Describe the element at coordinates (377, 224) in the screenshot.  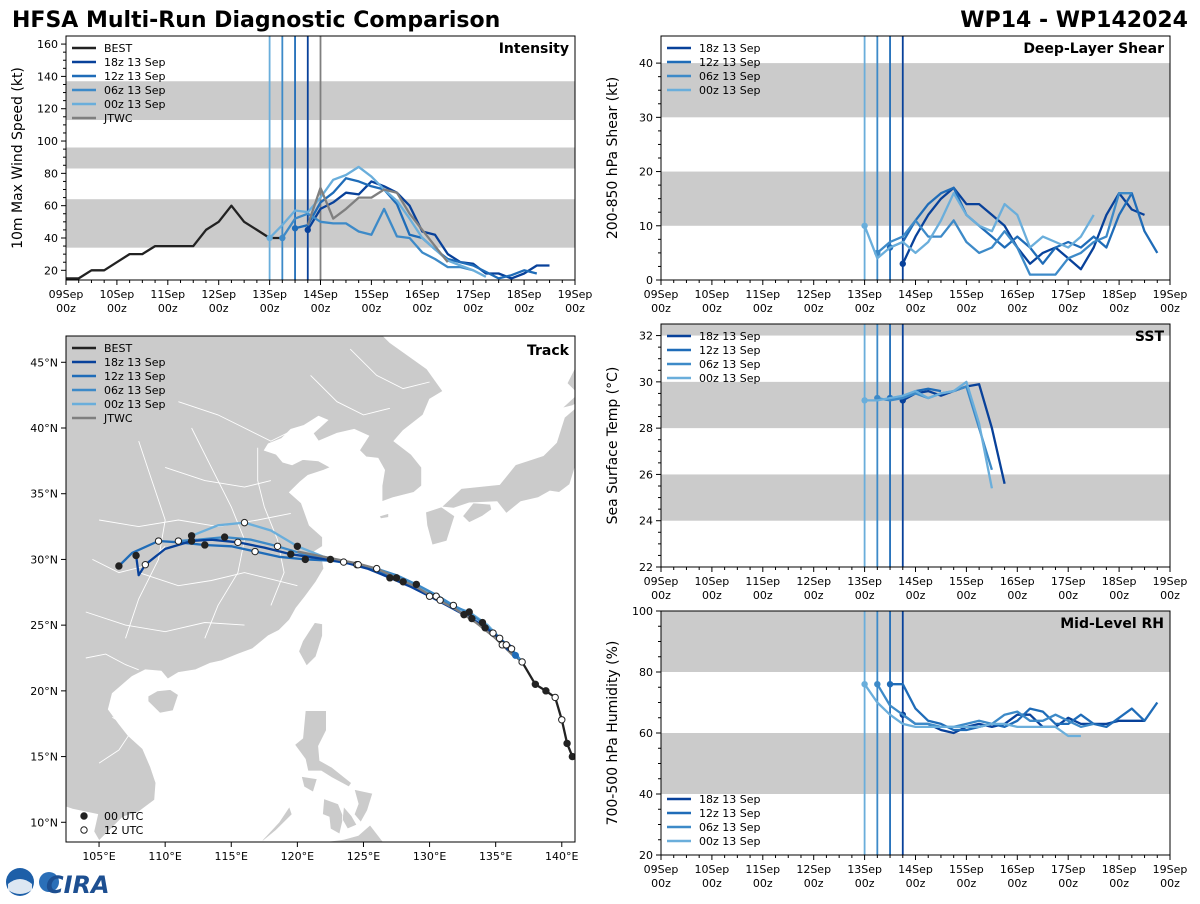
I see `series-line-jtwc` at that location.